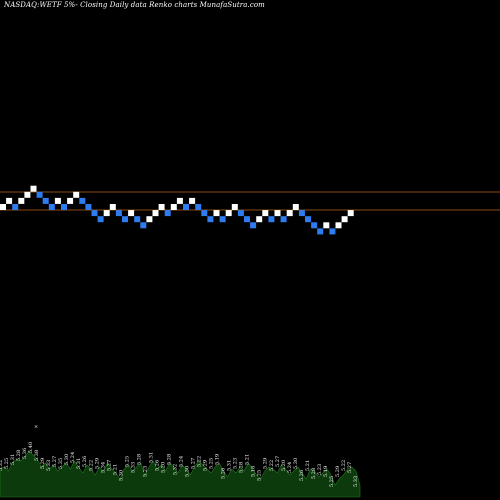 This screenshot has width=500, height=500. Describe the element at coordinates (176, 469) in the screenshot. I see `volume-label: 5.32` at that location.